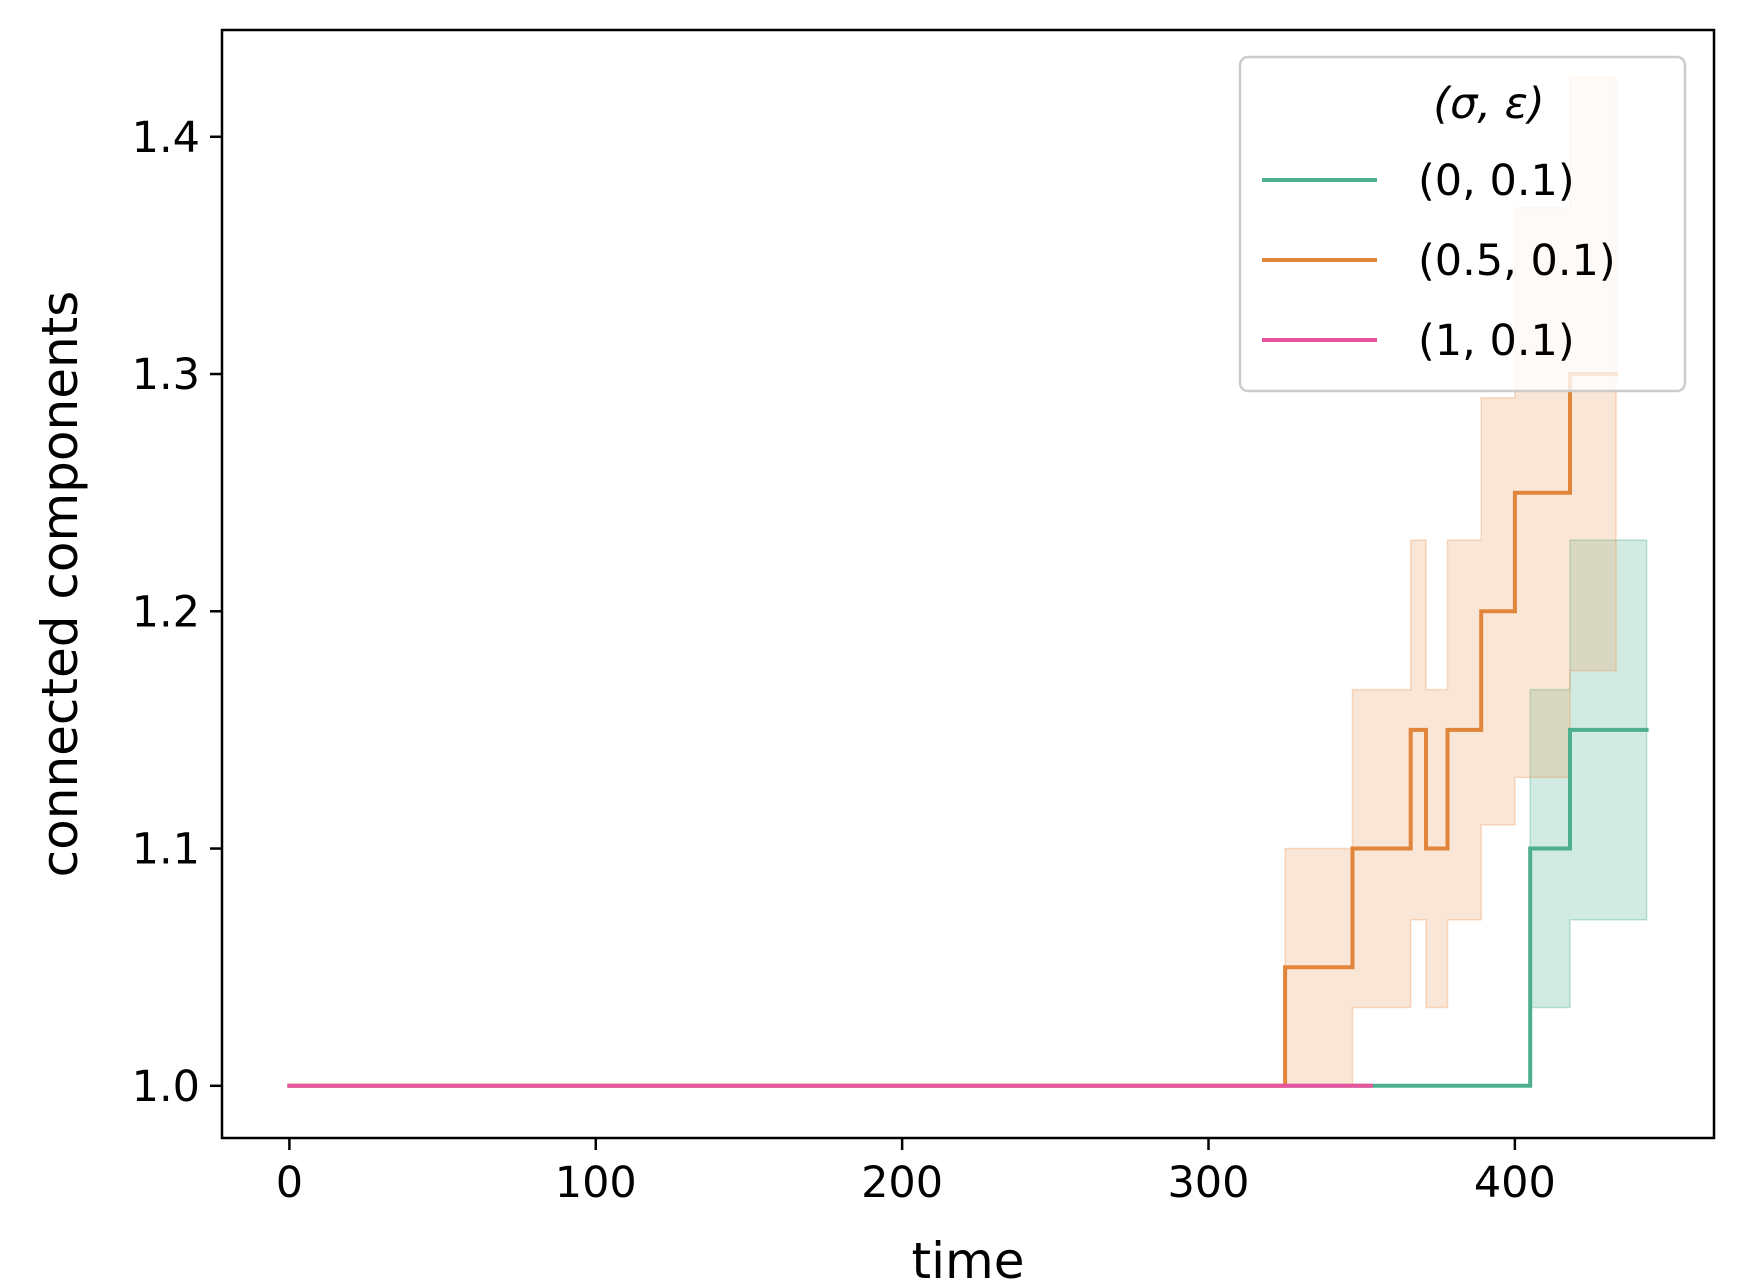 Image resolution: width=1740 pixels, height=1285 pixels. What do you see at coordinates (1488, 104) in the screenshot?
I see `legend-title: (σ, ε)` at bounding box center [1488, 104].